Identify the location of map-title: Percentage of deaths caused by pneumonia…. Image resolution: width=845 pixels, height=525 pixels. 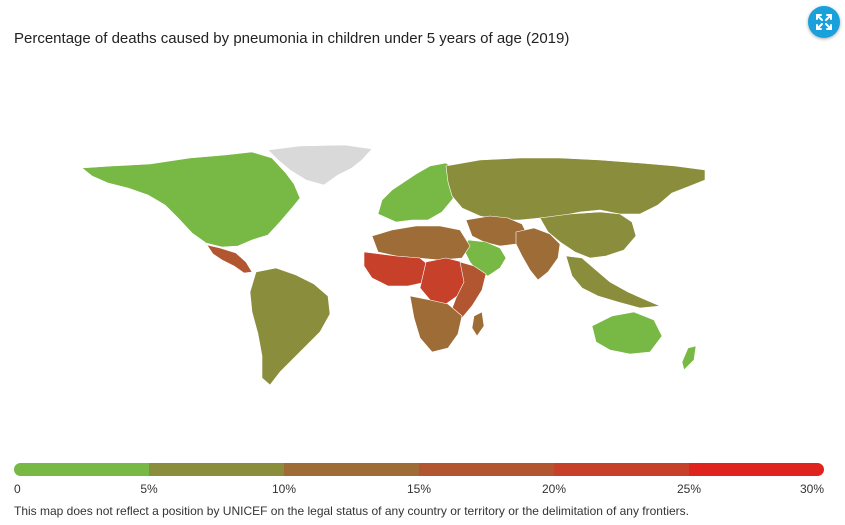
(292, 38).